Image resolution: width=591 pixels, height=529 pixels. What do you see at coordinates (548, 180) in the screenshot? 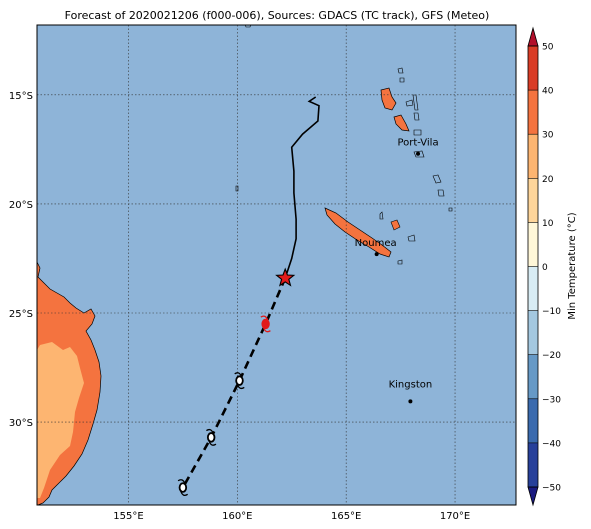
I see `colorbar-tick-label: 20` at bounding box center [548, 180].